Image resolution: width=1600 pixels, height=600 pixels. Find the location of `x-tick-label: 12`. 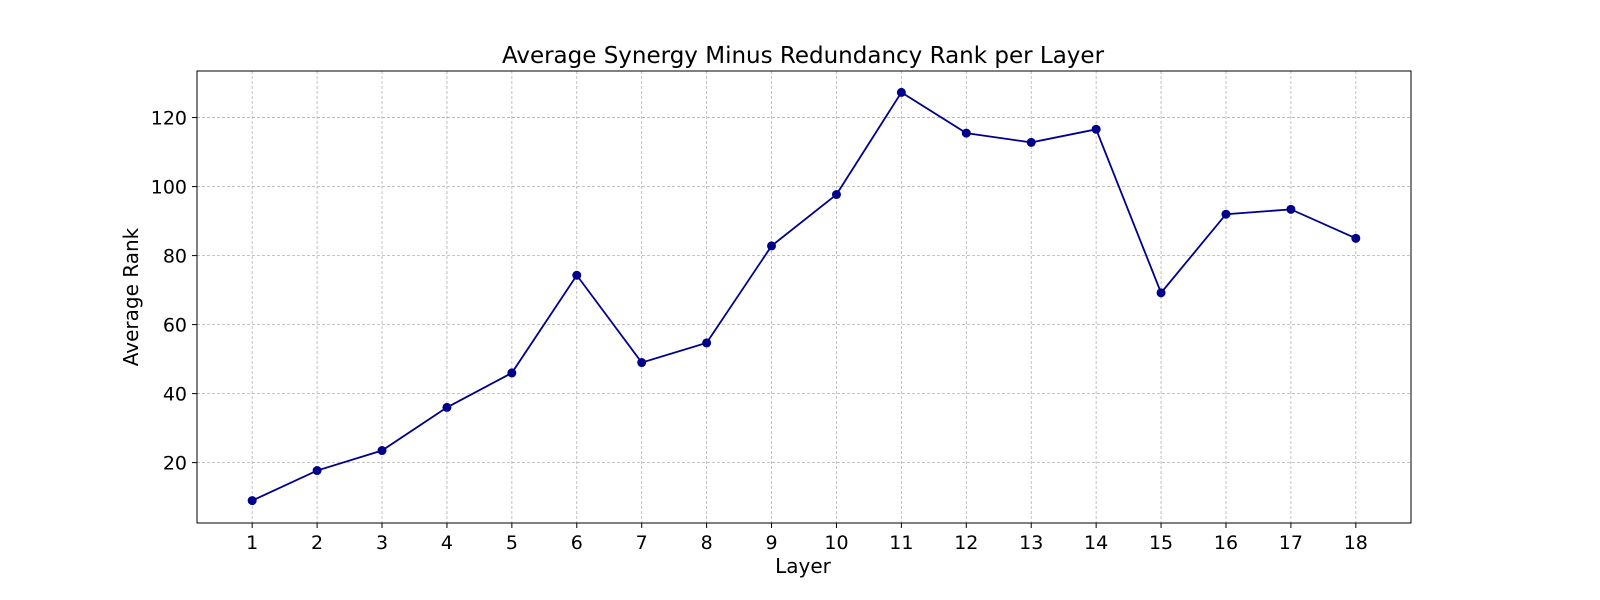

x-tick-label: 12 is located at coordinates (966, 543).